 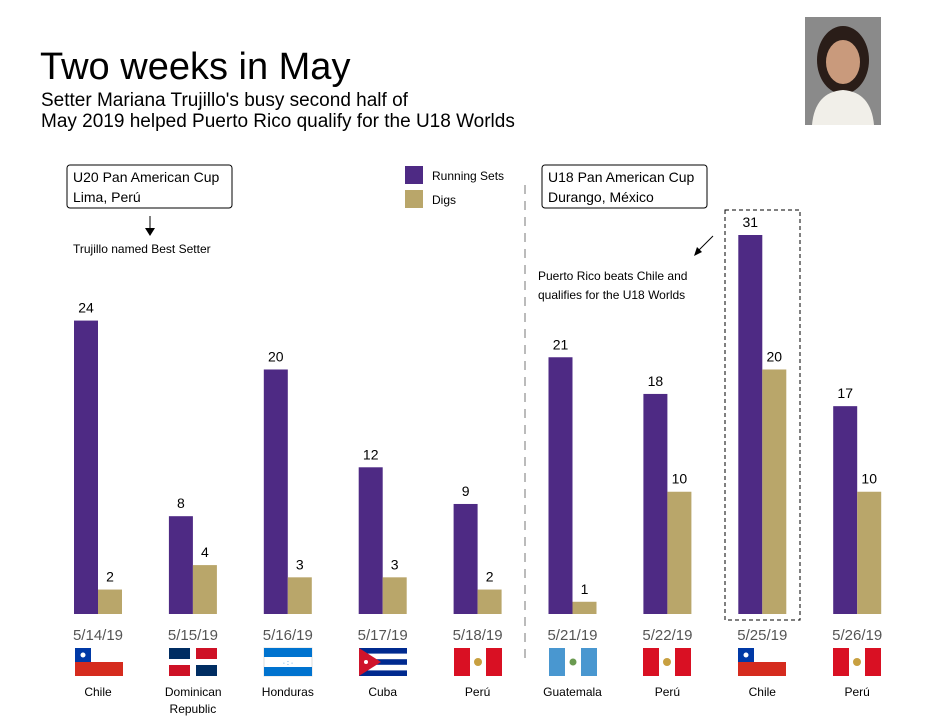 What do you see at coordinates (195, 67) in the screenshot?
I see `chart-title: Two weeks in May` at bounding box center [195, 67].